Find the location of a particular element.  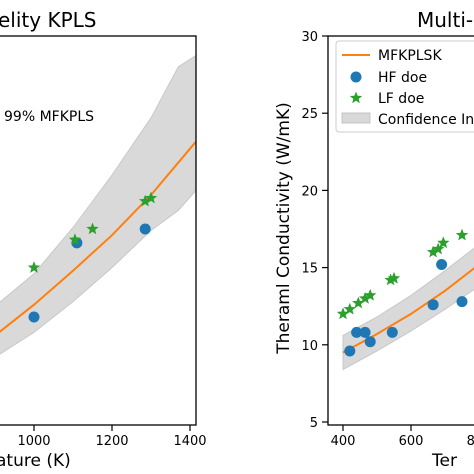

y-tick-label: 30 is located at coordinates (309, 37).